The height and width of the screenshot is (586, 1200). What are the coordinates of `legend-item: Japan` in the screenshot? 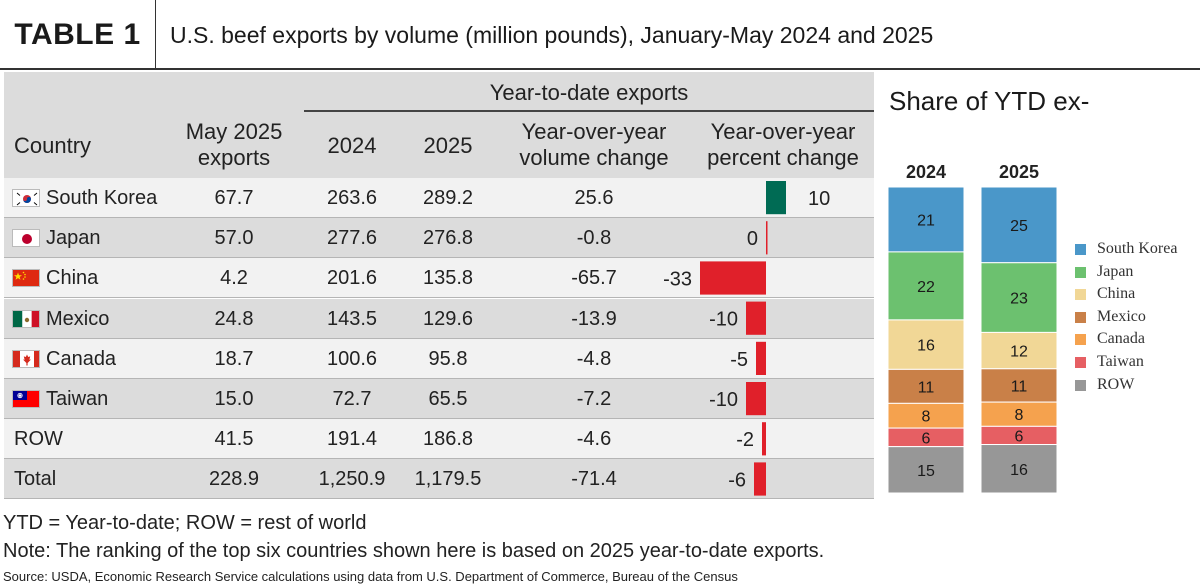 It's located at (1126, 272).